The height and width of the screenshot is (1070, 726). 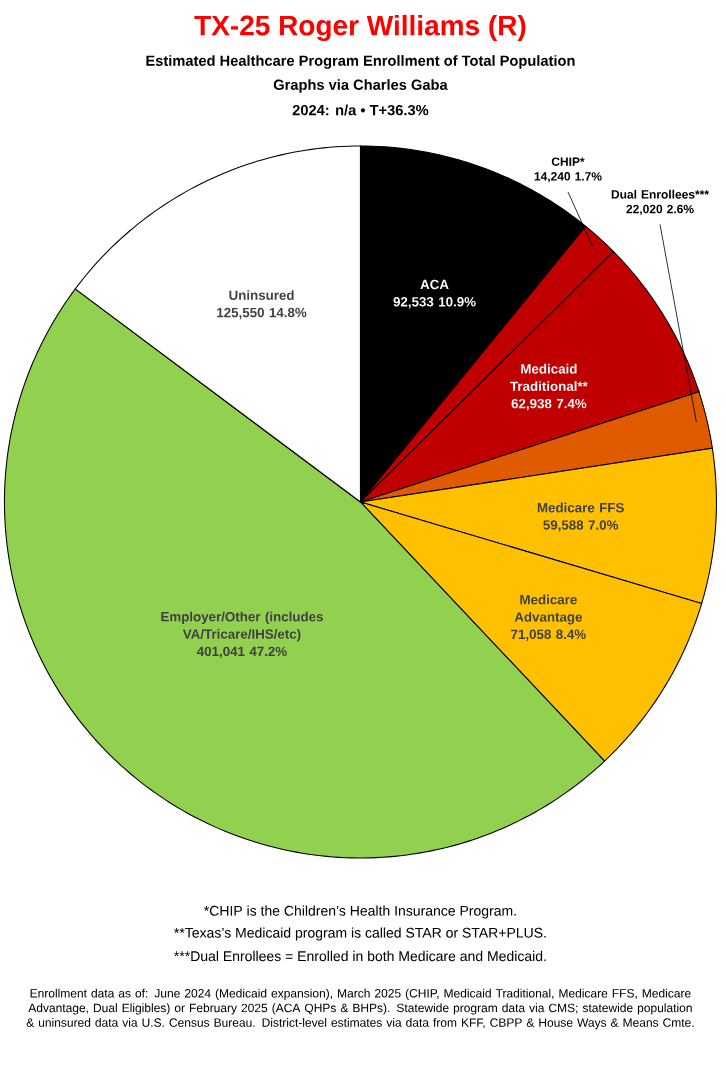 What do you see at coordinates (580, 507) in the screenshot?
I see `slice-label: Medicare FFS` at bounding box center [580, 507].